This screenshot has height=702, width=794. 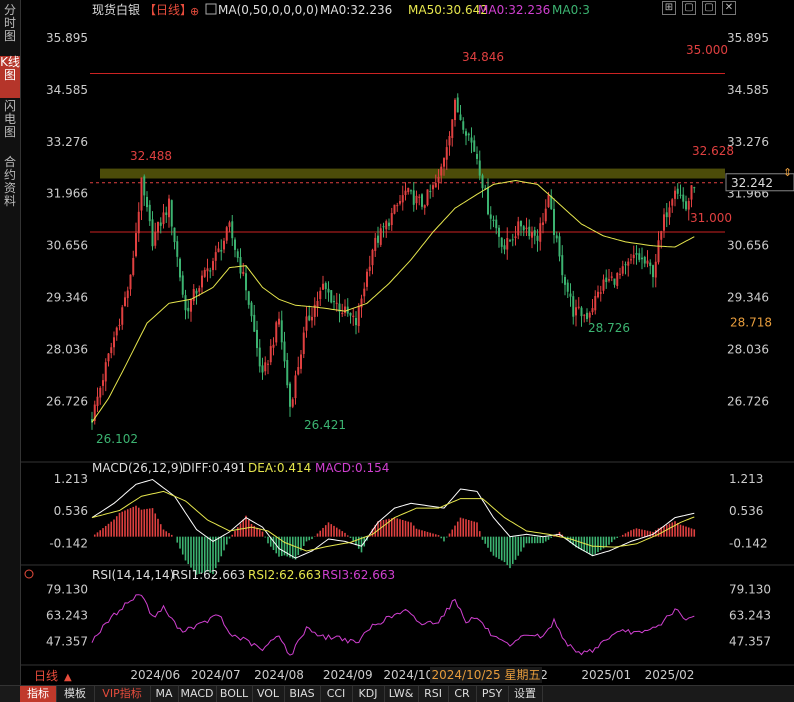 What do you see at coordinates (689, 8) in the screenshot?
I see `restore-icon: ▢` at bounding box center [689, 8].